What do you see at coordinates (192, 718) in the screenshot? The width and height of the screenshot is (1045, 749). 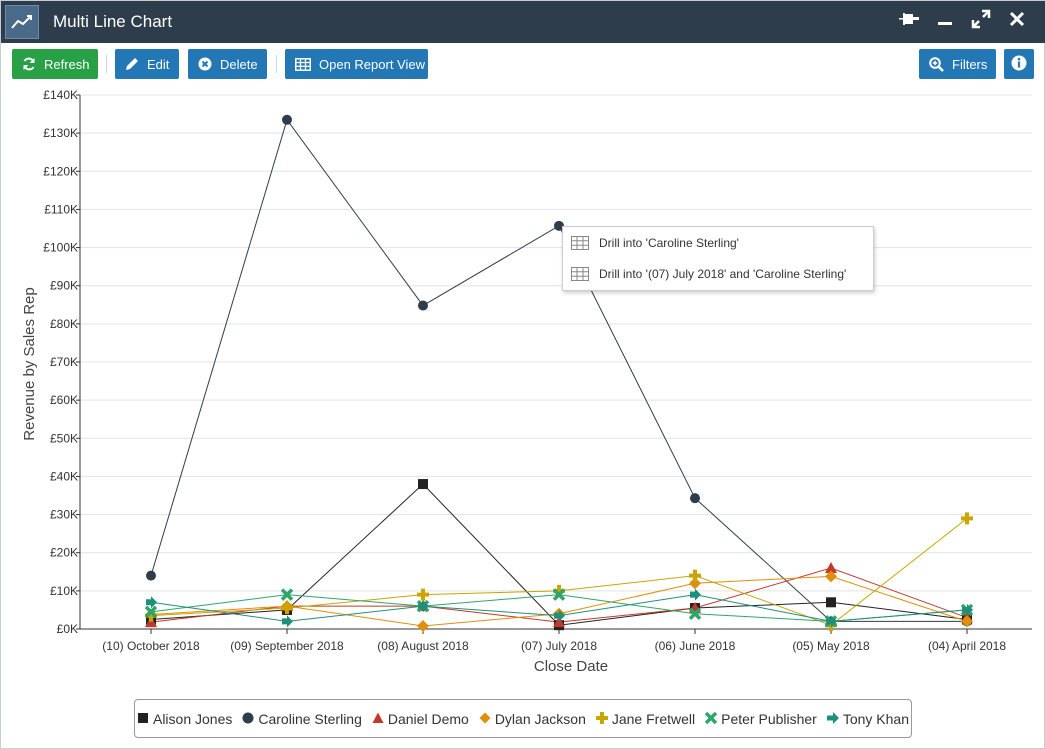 I see `legend-label: Alison Jones` at bounding box center [192, 718].